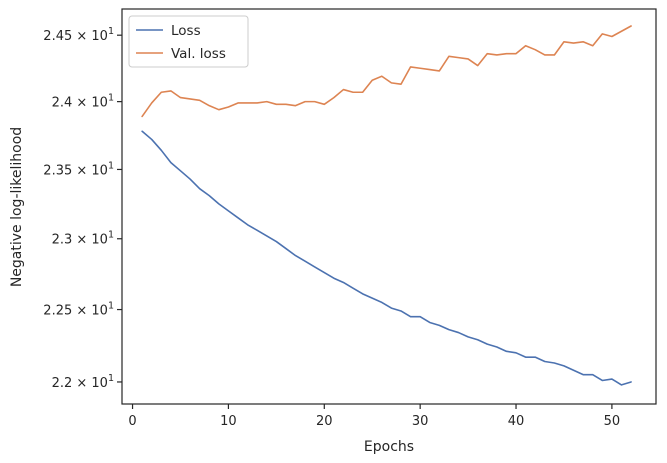  What do you see at coordinates (374, 416) in the screenshot?
I see `x-axis-ticks: 0 10 20 30 40 50` at bounding box center [374, 416].